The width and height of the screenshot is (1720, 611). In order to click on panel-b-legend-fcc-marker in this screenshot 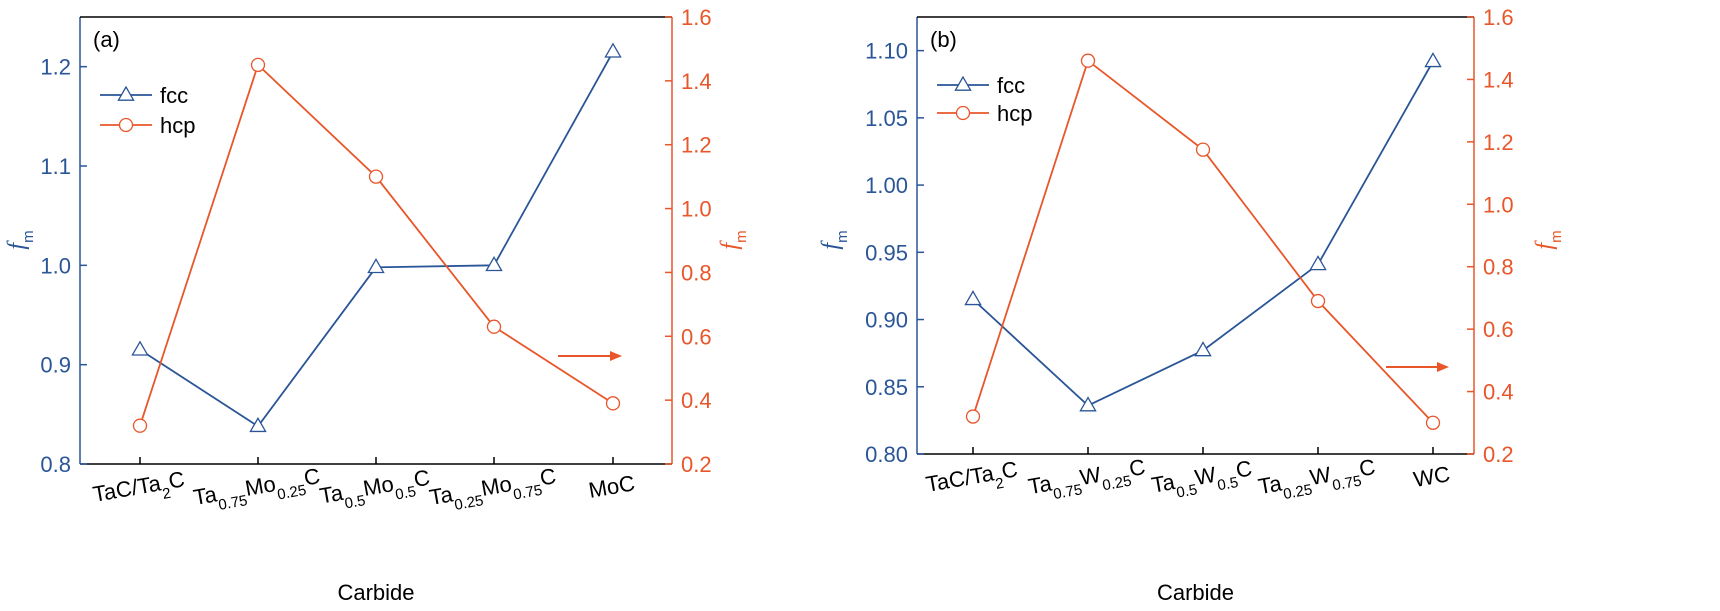, I will do `click(963, 83)`.